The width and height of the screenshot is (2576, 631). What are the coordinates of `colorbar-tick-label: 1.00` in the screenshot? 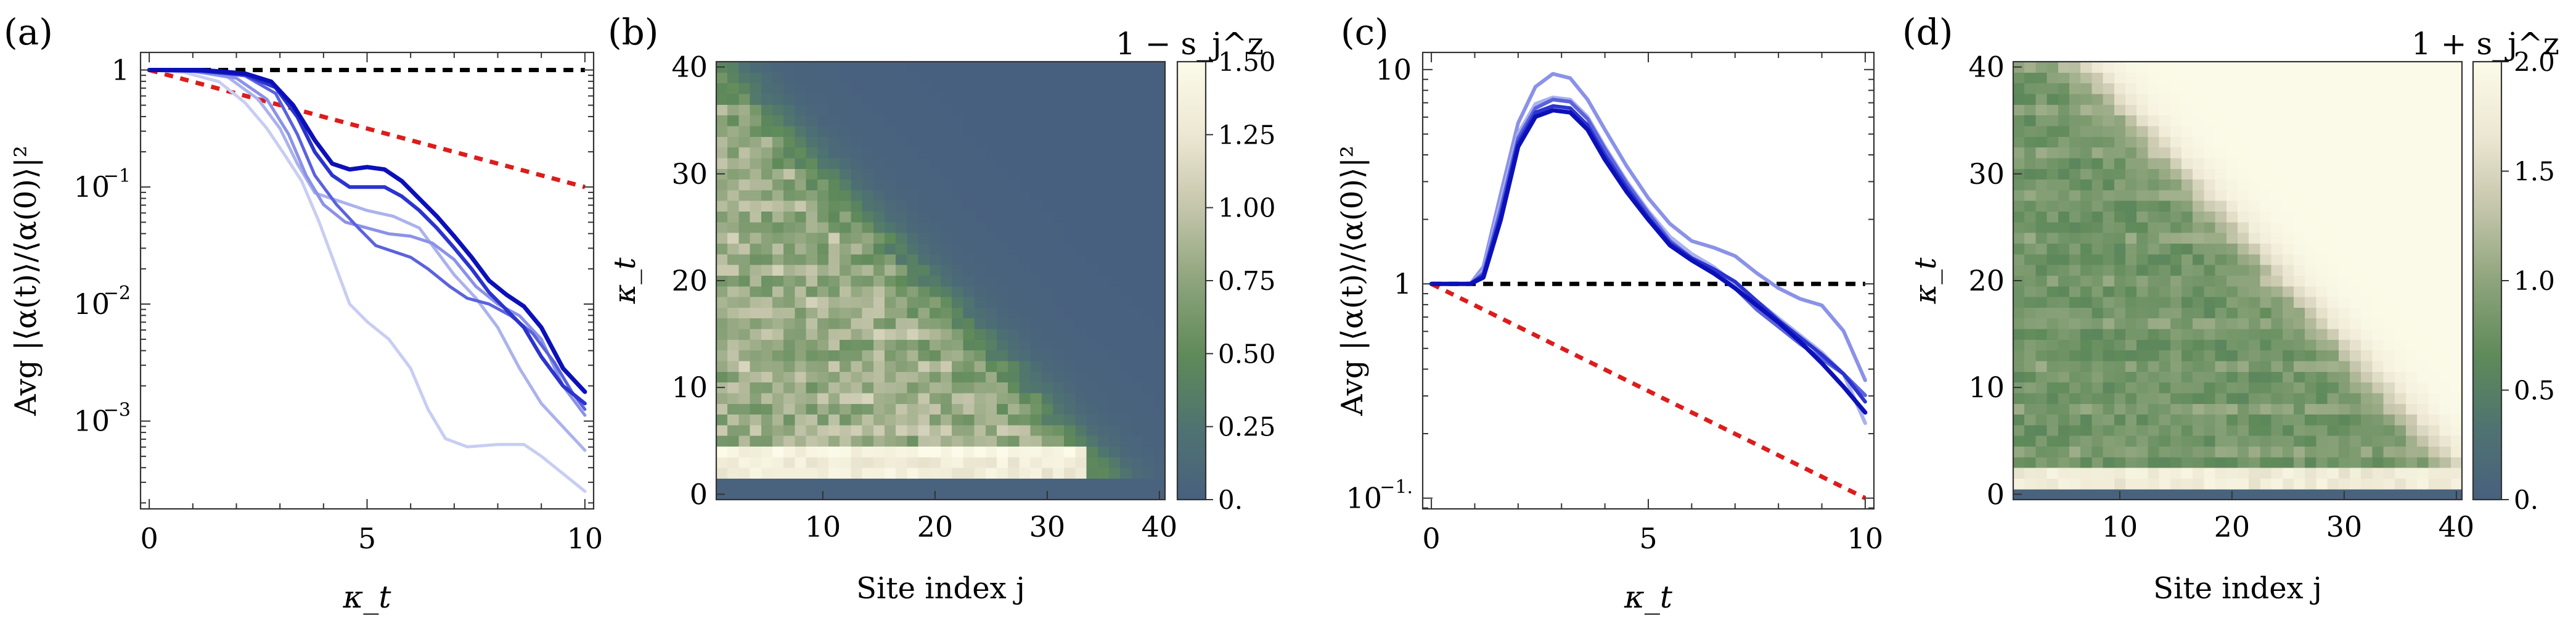 It's located at (1247, 208).